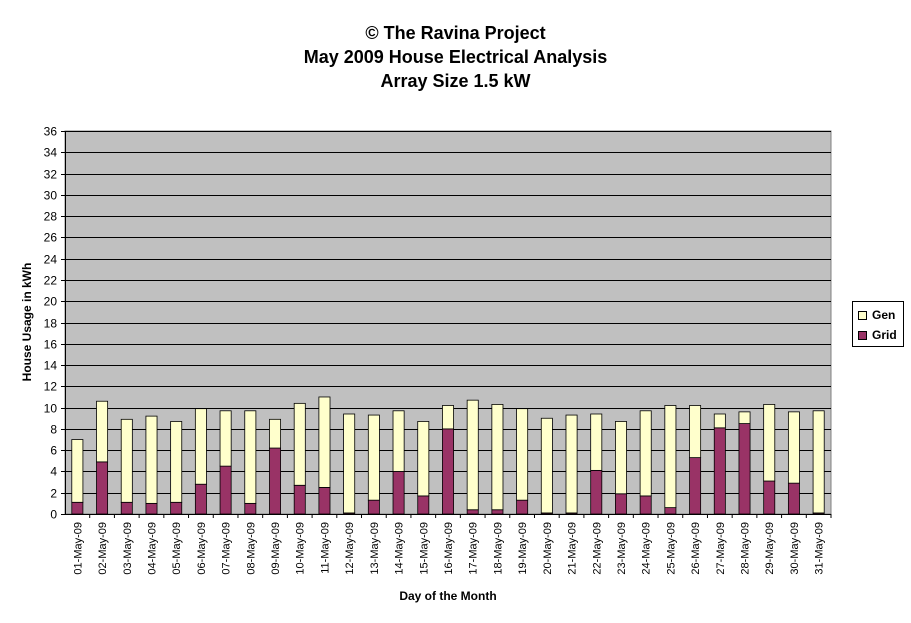 The width and height of the screenshot is (911, 623). What do you see at coordinates (103, 548) in the screenshot?
I see `x-tick-label: 02-May-09` at bounding box center [103, 548].